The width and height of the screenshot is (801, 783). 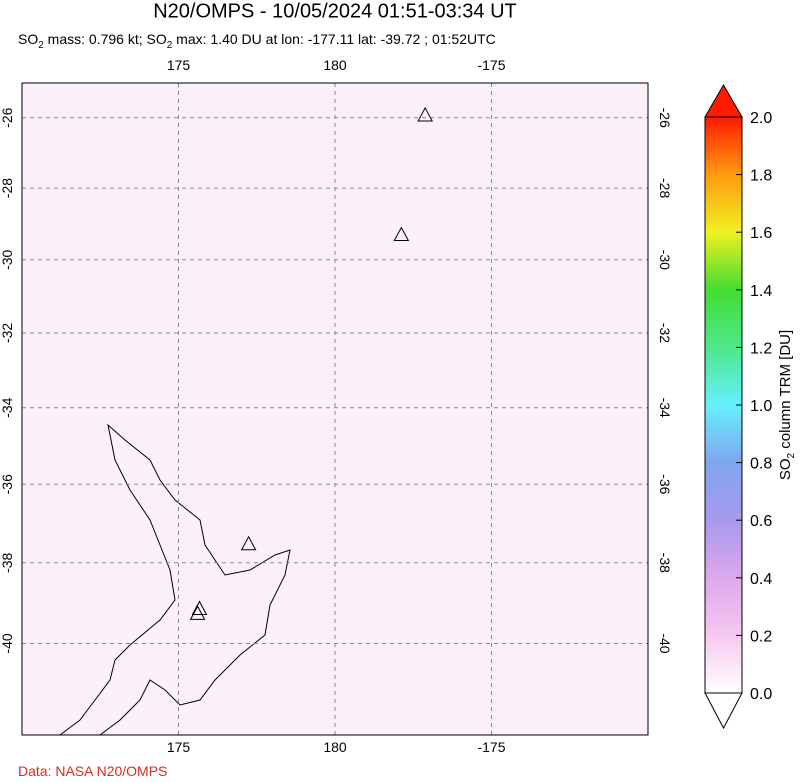 What do you see at coordinates (335, 65) in the screenshot?
I see `x-tick-label-top: 180` at bounding box center [335, 65].